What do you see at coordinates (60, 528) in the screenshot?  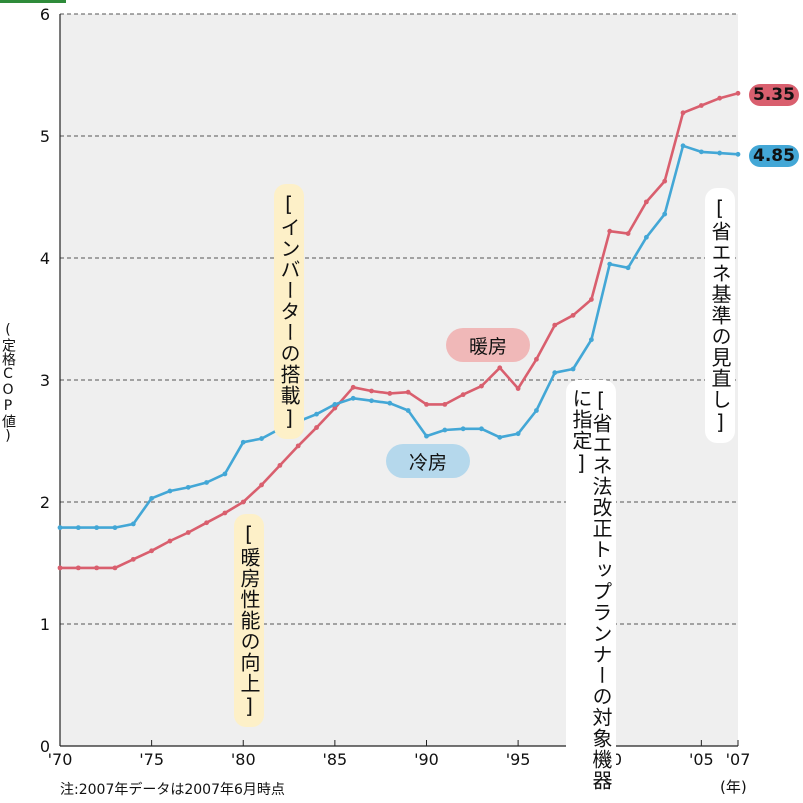 I see `data-point-cooling-1970` at bounding box center [60, 528].